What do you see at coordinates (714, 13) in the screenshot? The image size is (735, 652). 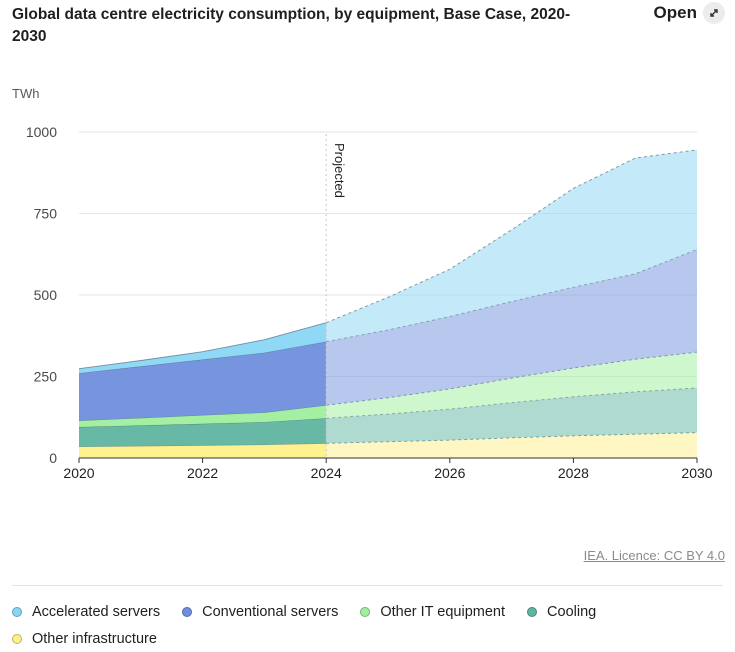 I see `expand-icon` at bounding box center [714, 13].